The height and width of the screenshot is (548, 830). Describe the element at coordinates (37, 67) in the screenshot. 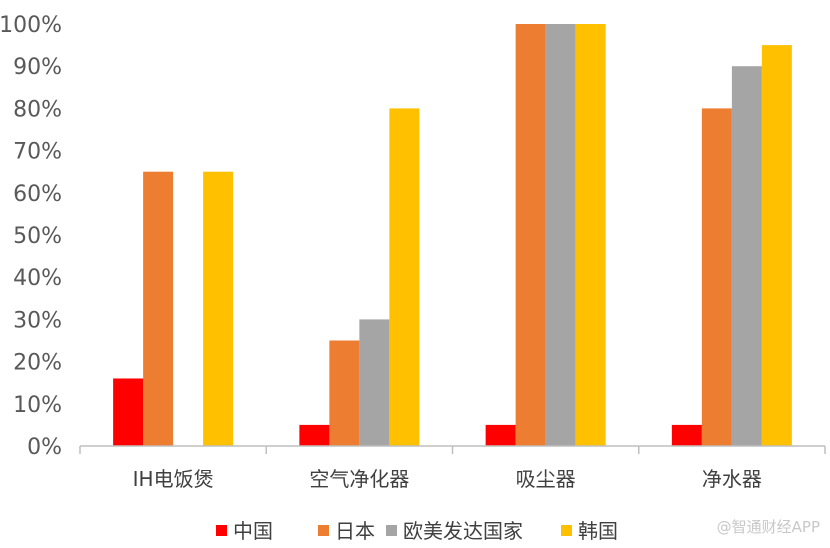

I see `y-tick-label: 90%` at that location.